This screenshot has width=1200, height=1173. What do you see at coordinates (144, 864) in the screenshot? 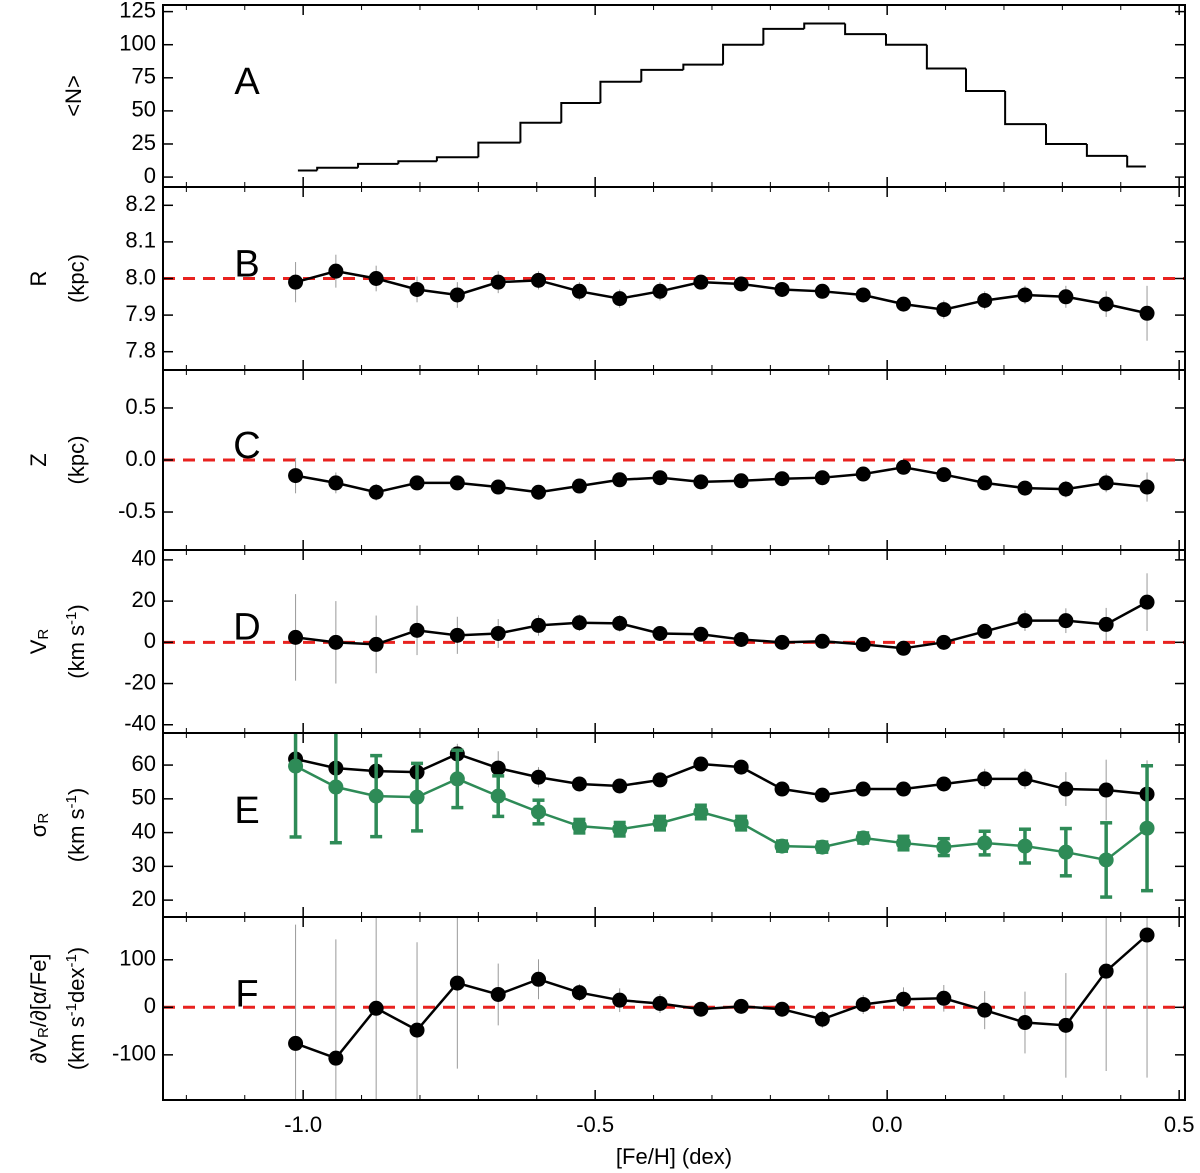
I see `y-tick-label: 30` at bounding box center [144, 864].